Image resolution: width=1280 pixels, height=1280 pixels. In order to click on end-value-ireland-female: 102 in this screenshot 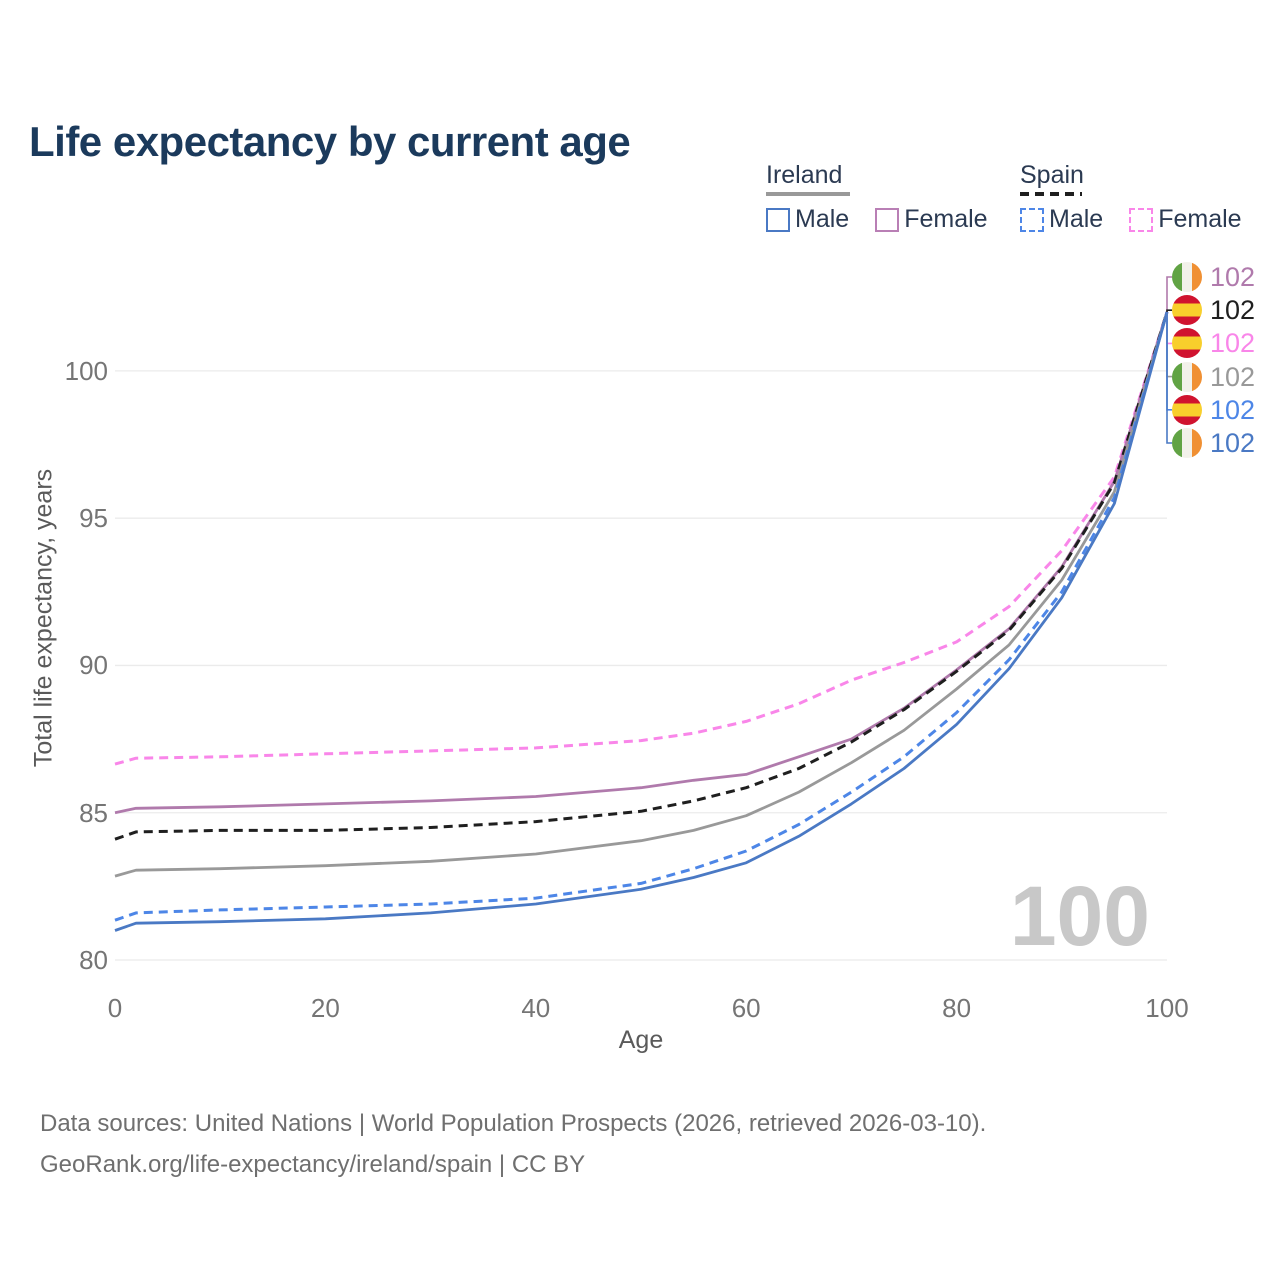, I will do `click(1233, 276)`.